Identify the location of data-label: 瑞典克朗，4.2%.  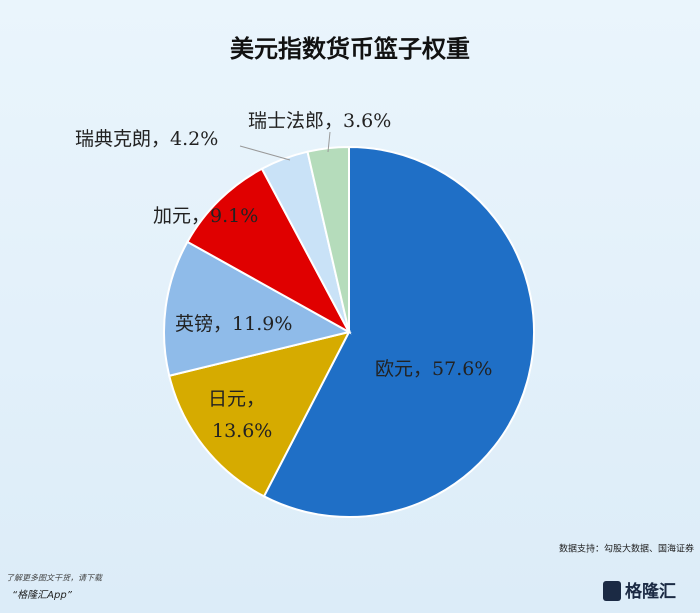
(146, 139).